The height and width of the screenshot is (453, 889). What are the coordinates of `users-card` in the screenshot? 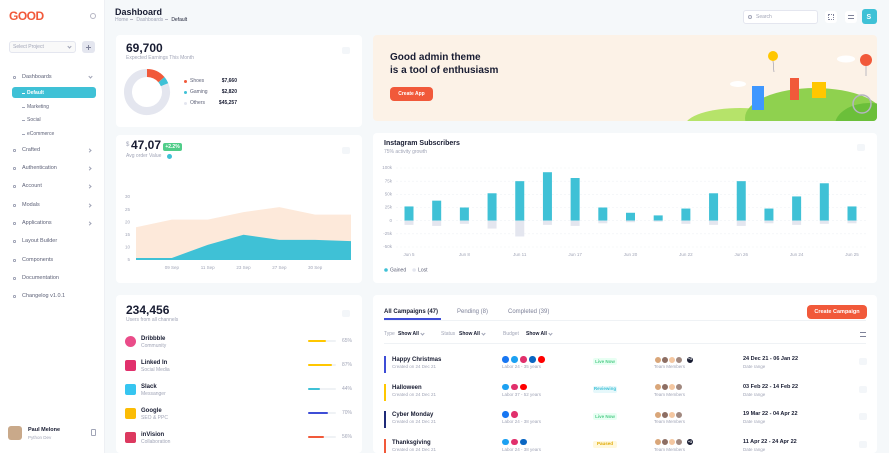 It's located at (239, 374).